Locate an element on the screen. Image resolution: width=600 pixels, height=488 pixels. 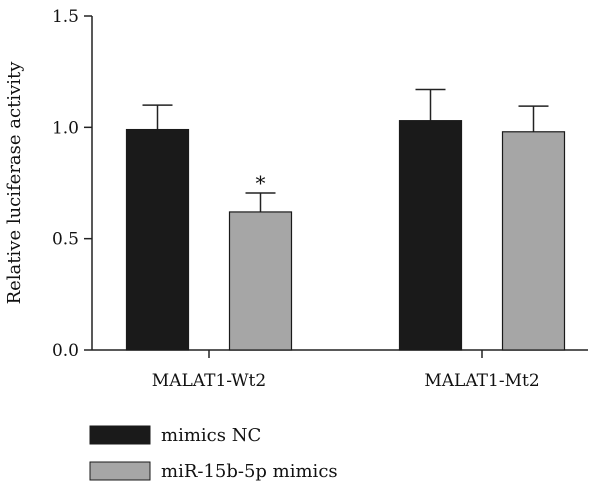
annotation-group: * is located at coordinates (261, 183).